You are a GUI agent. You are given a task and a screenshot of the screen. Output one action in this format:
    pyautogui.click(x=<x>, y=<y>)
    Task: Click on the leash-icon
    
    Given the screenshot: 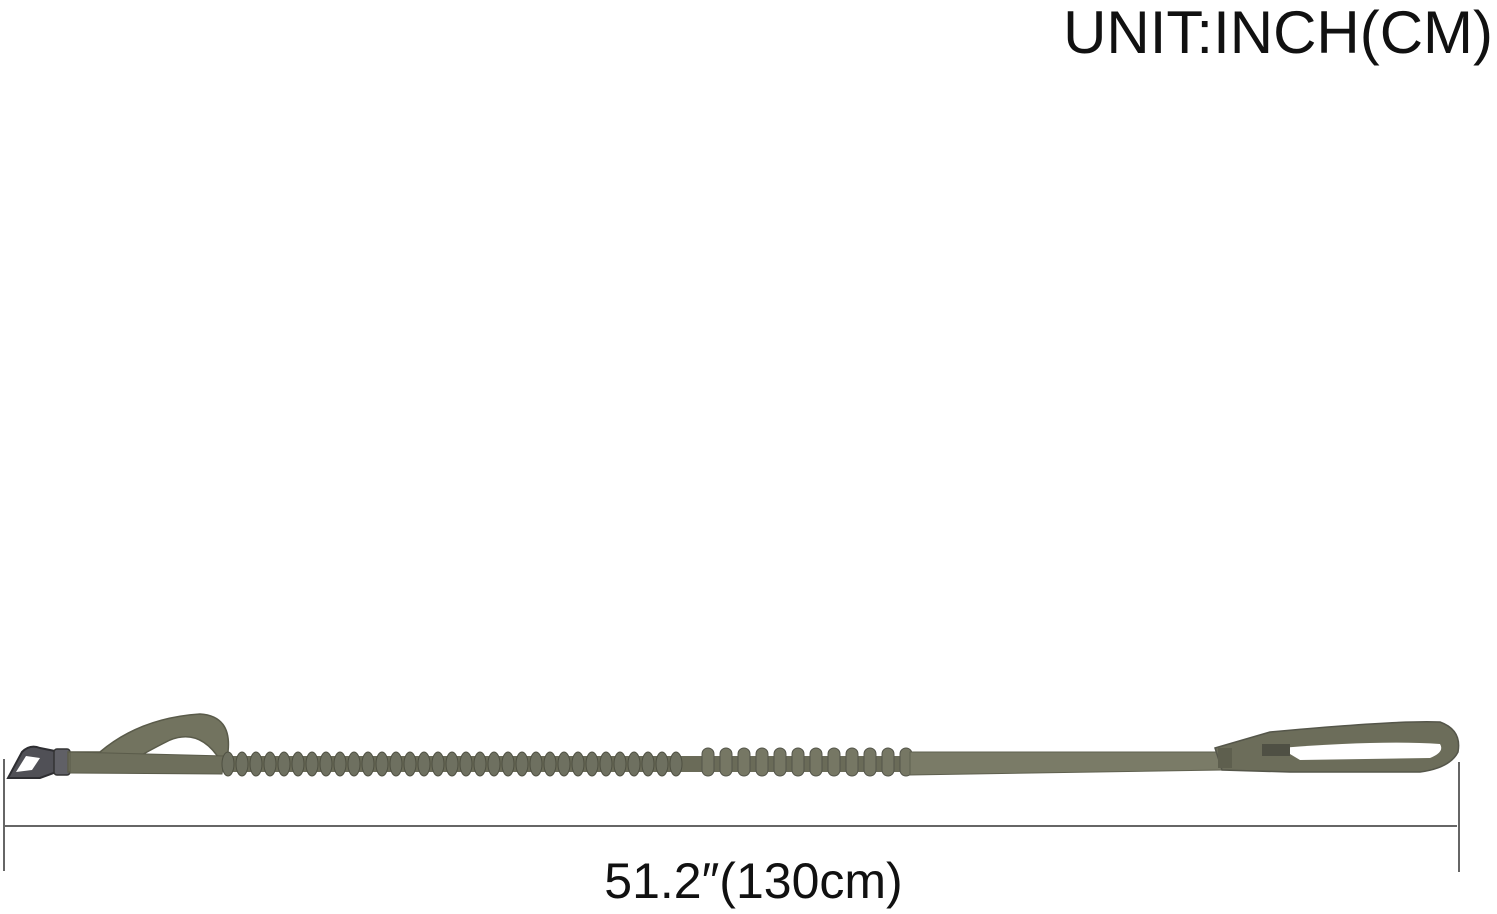 What is the action you would take?
    pyautogui.click(x=733, y=746)
    